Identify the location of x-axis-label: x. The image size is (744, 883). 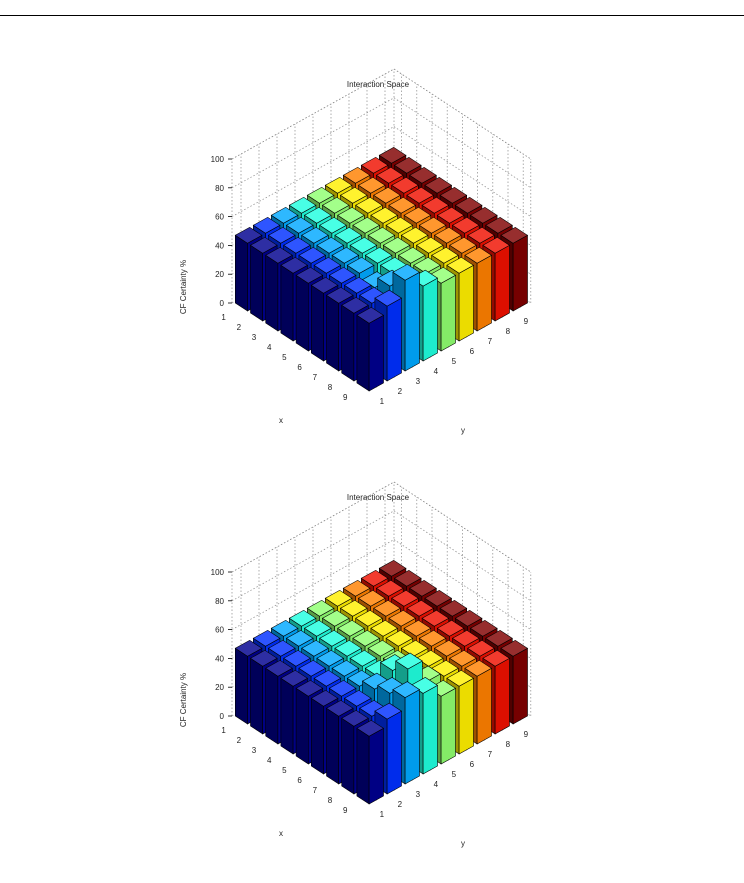
(281, 420).